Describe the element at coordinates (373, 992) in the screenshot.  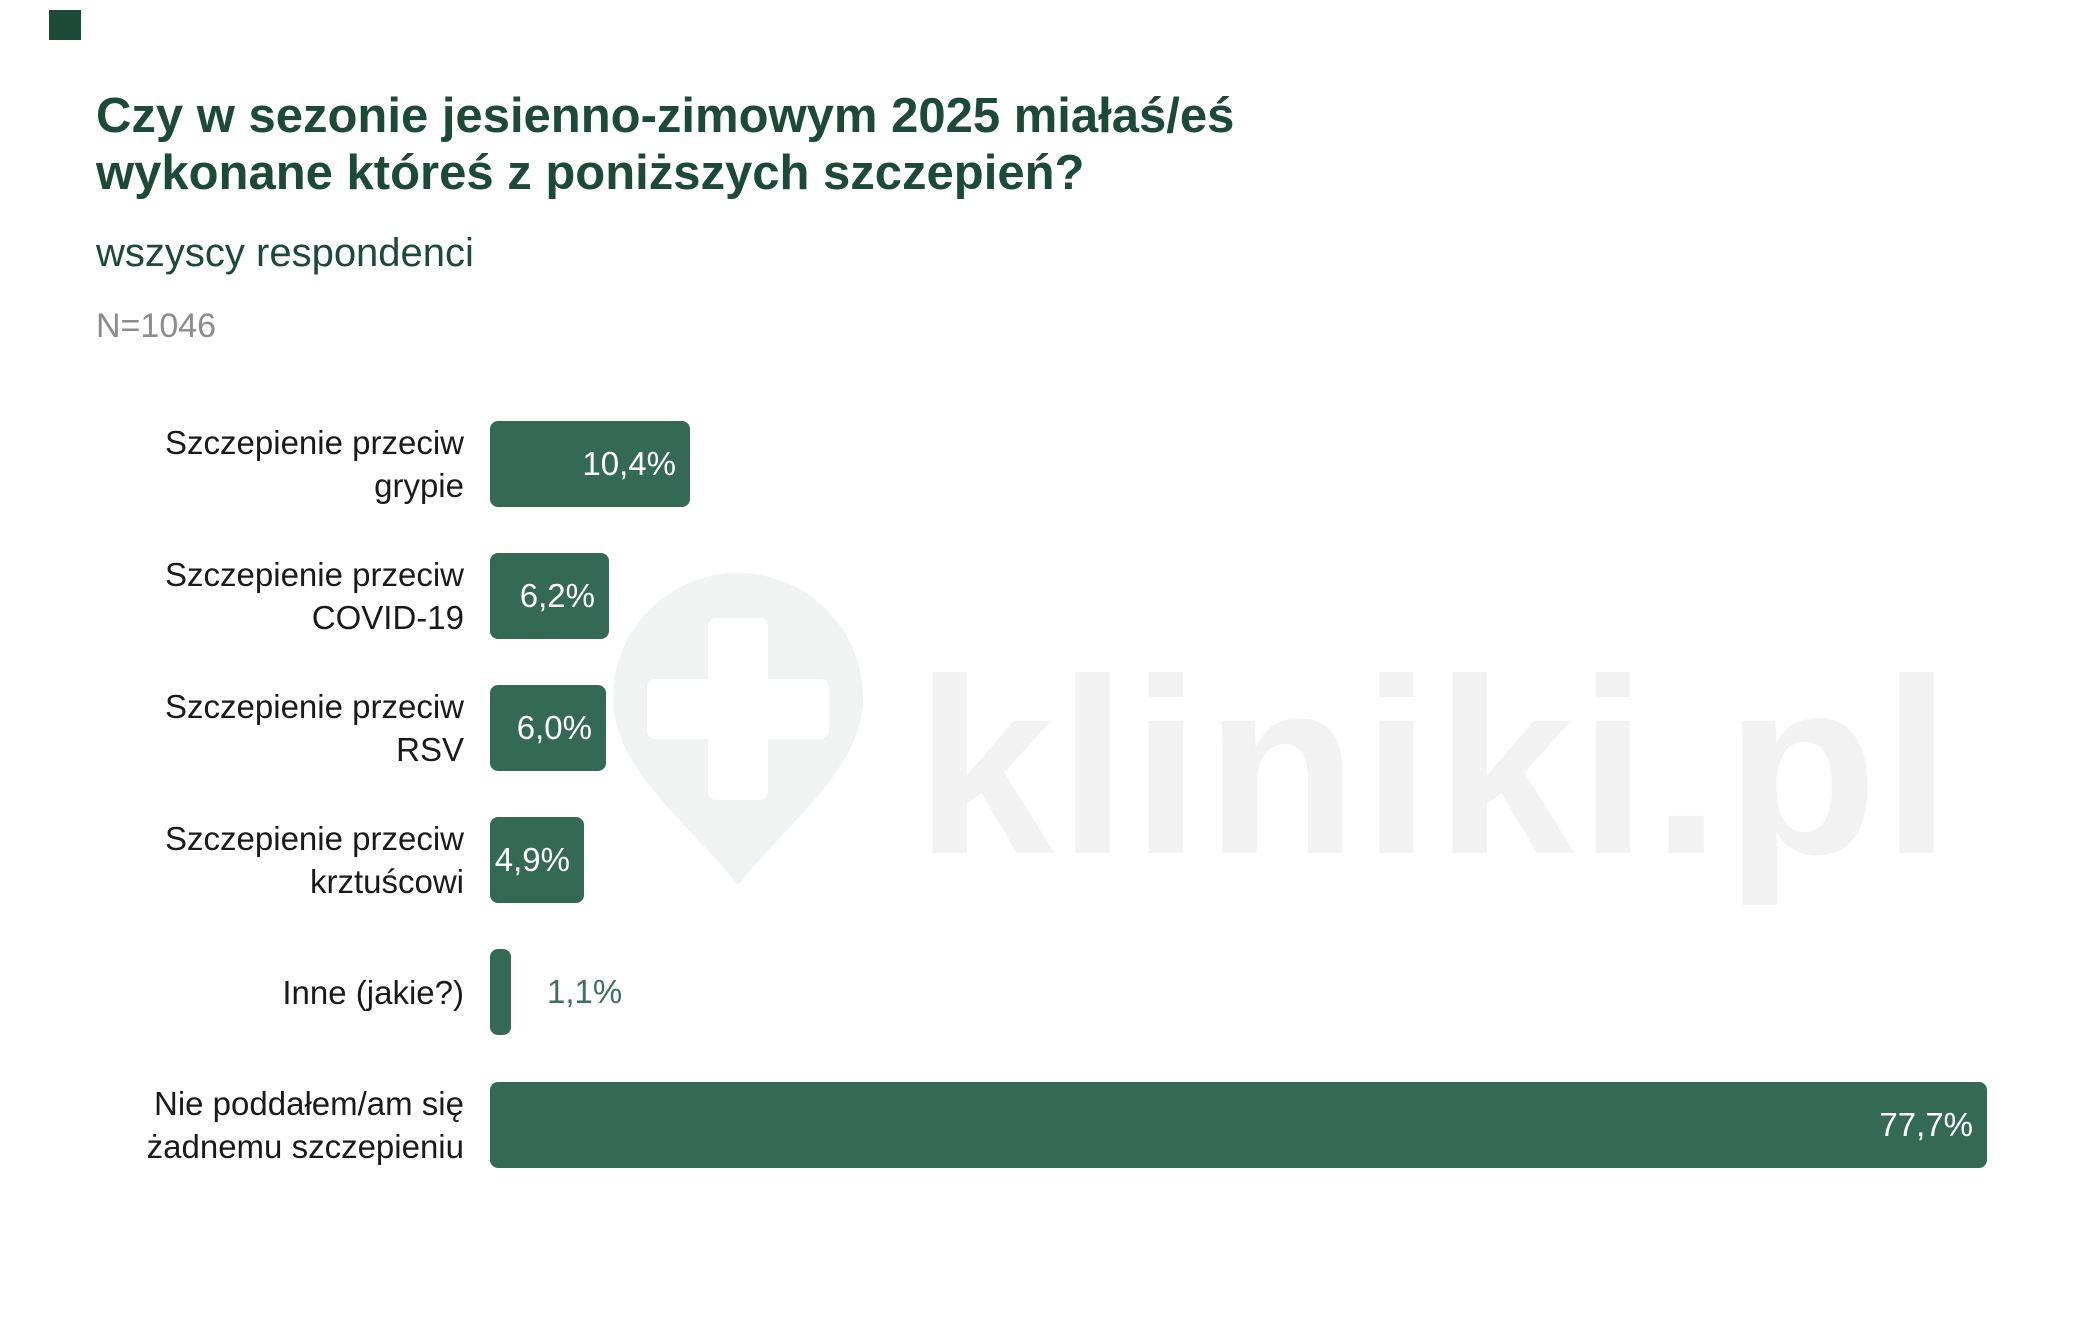
I see `category-label: Inne (jakie?)` at that location.